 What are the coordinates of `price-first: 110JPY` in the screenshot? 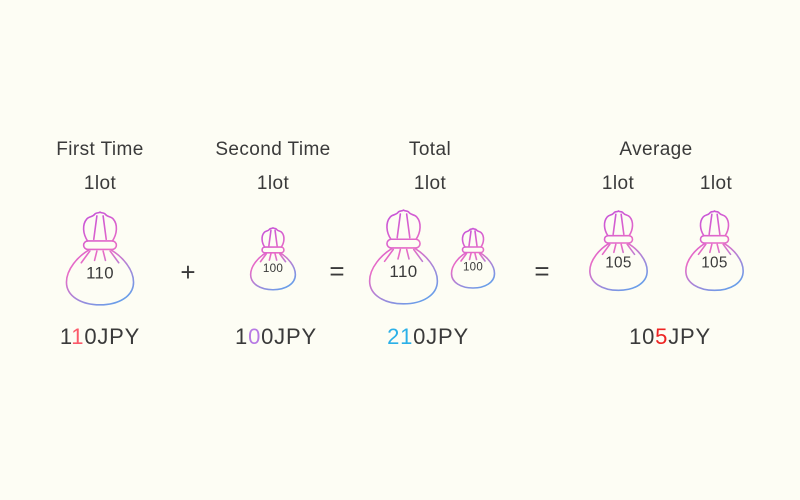 It's located at (100, 337).